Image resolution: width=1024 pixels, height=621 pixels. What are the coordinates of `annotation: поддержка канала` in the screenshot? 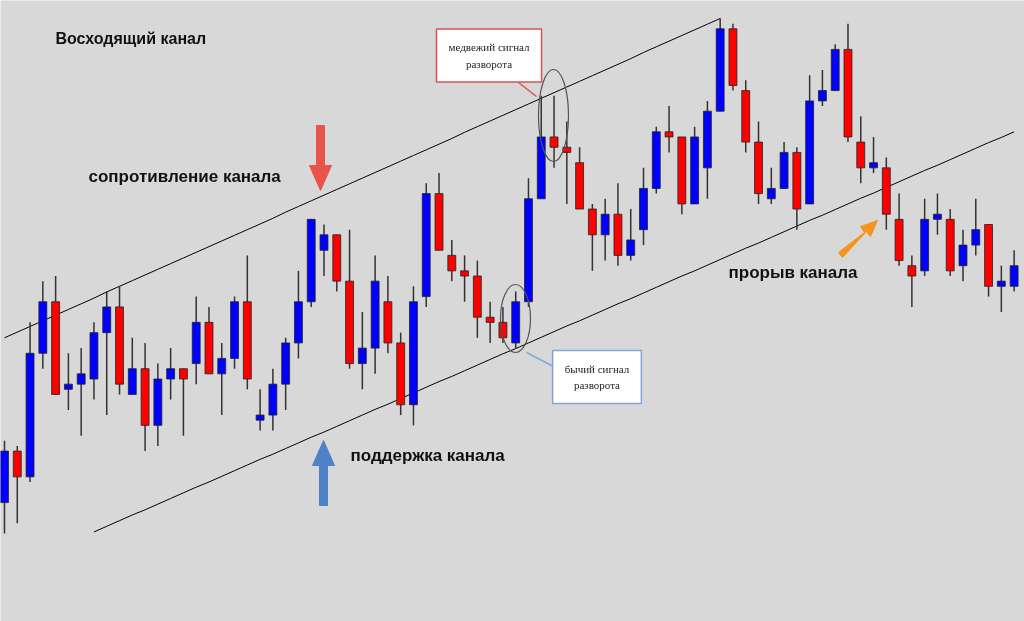 It's located at (428, 455).